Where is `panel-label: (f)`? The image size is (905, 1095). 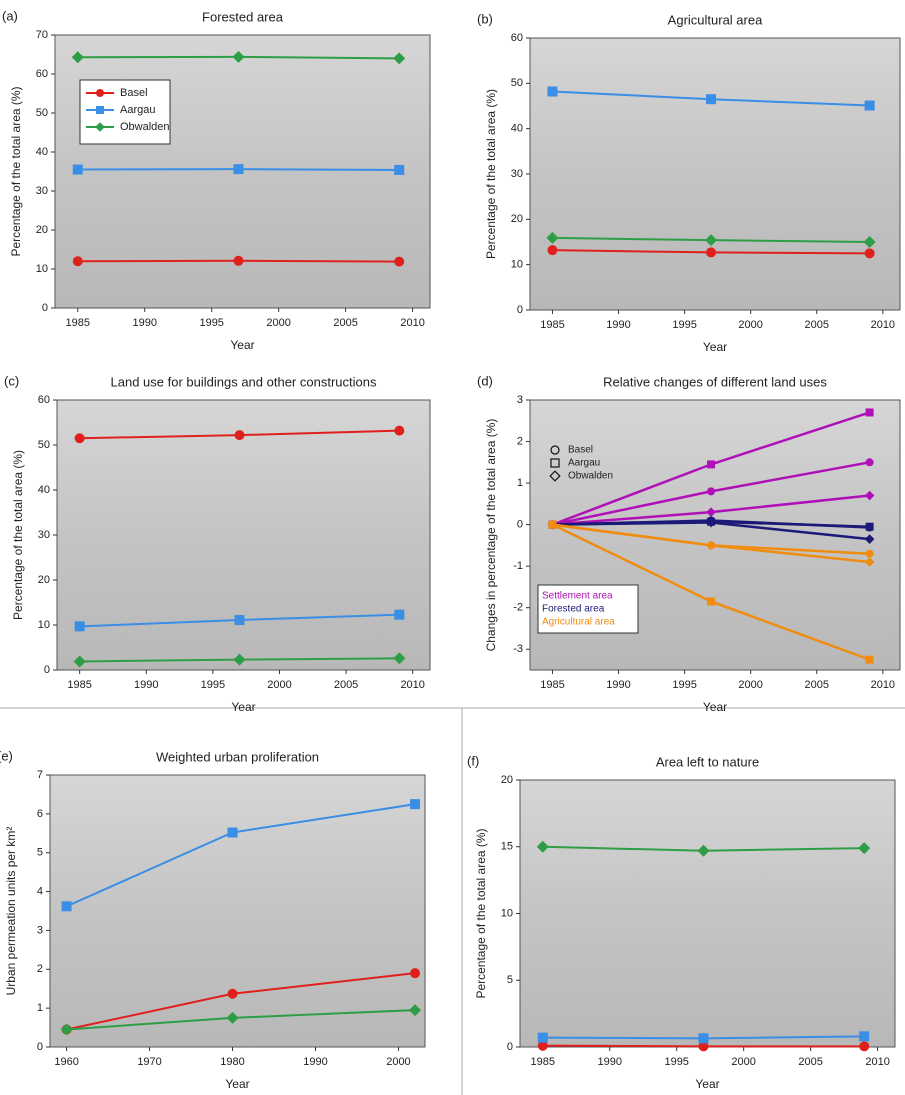 panel-label: (f) is located at coordinates (473, 760).